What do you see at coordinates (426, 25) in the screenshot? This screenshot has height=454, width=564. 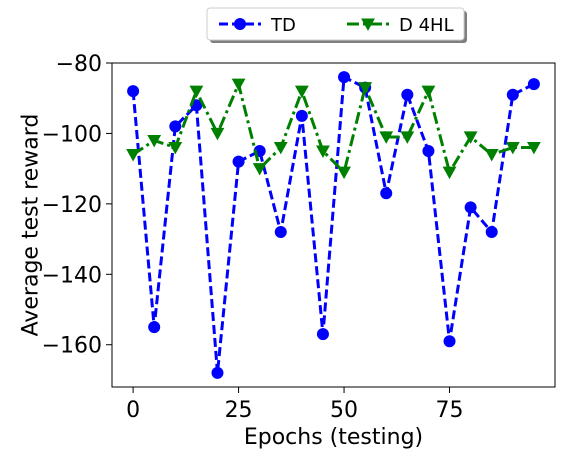 I see `legend-label: D 4HL` at bounding box center [426, 25].